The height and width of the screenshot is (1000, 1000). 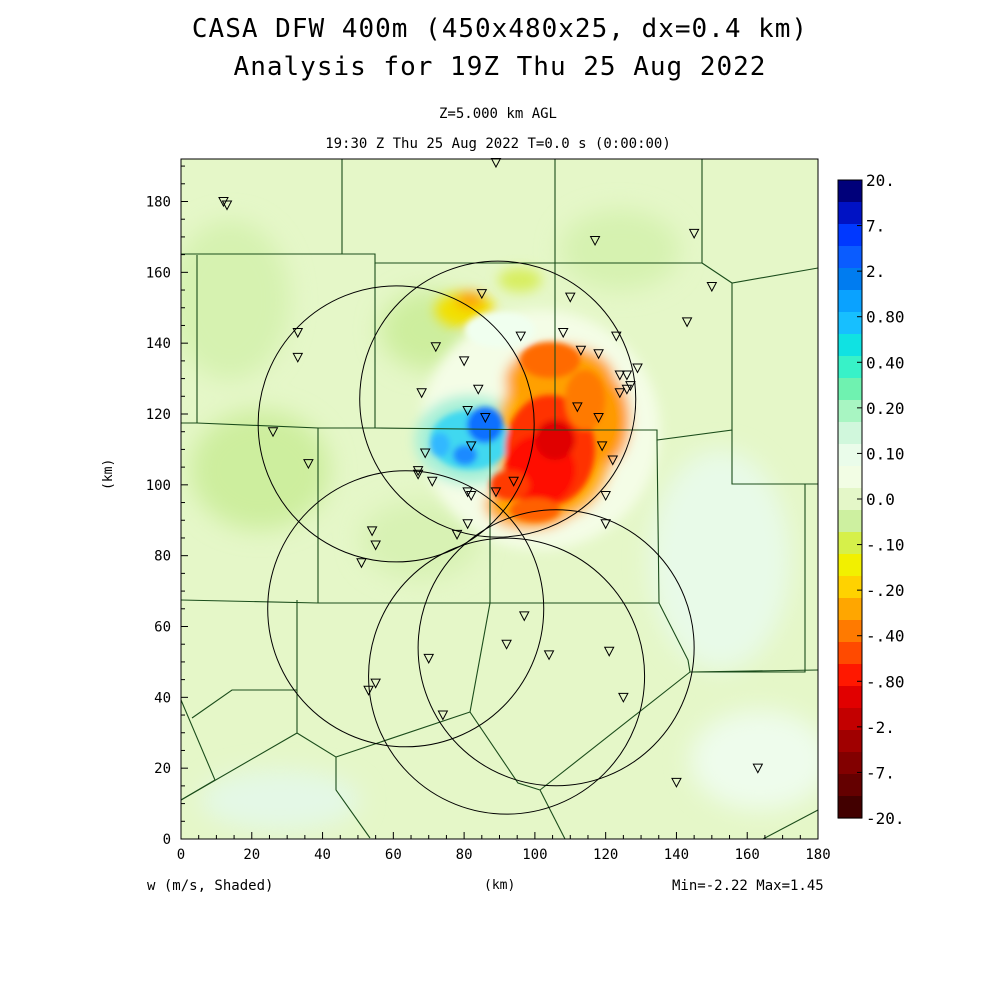 What do you see at coordinates (885, 408) in the screenshot?
I see `colorbar-label: 0.20` at bounding box center [885, 408].